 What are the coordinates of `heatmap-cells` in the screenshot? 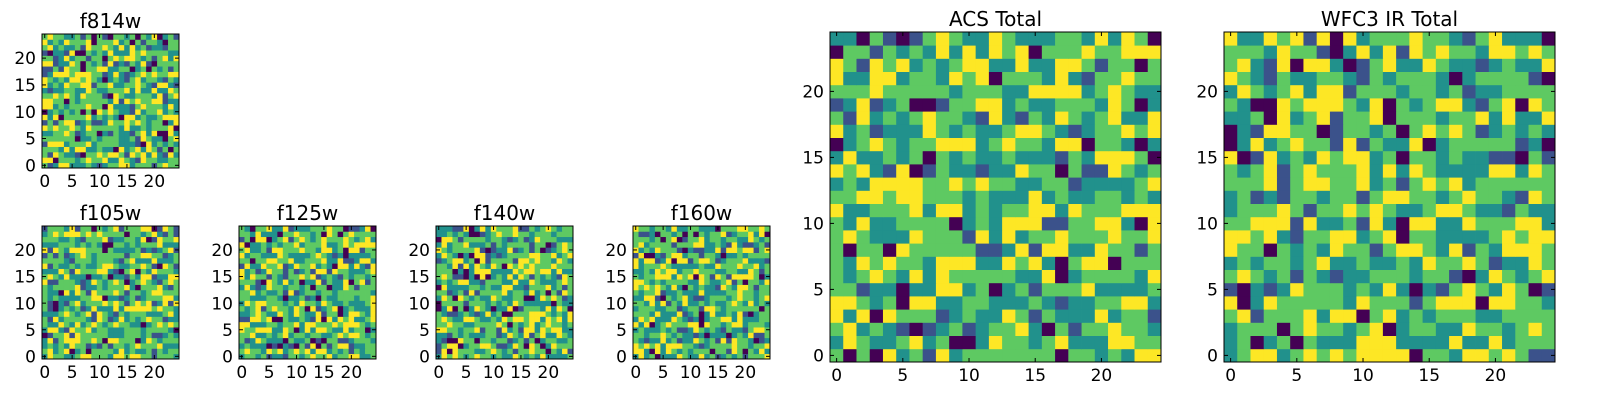 It's located at (505, 293).